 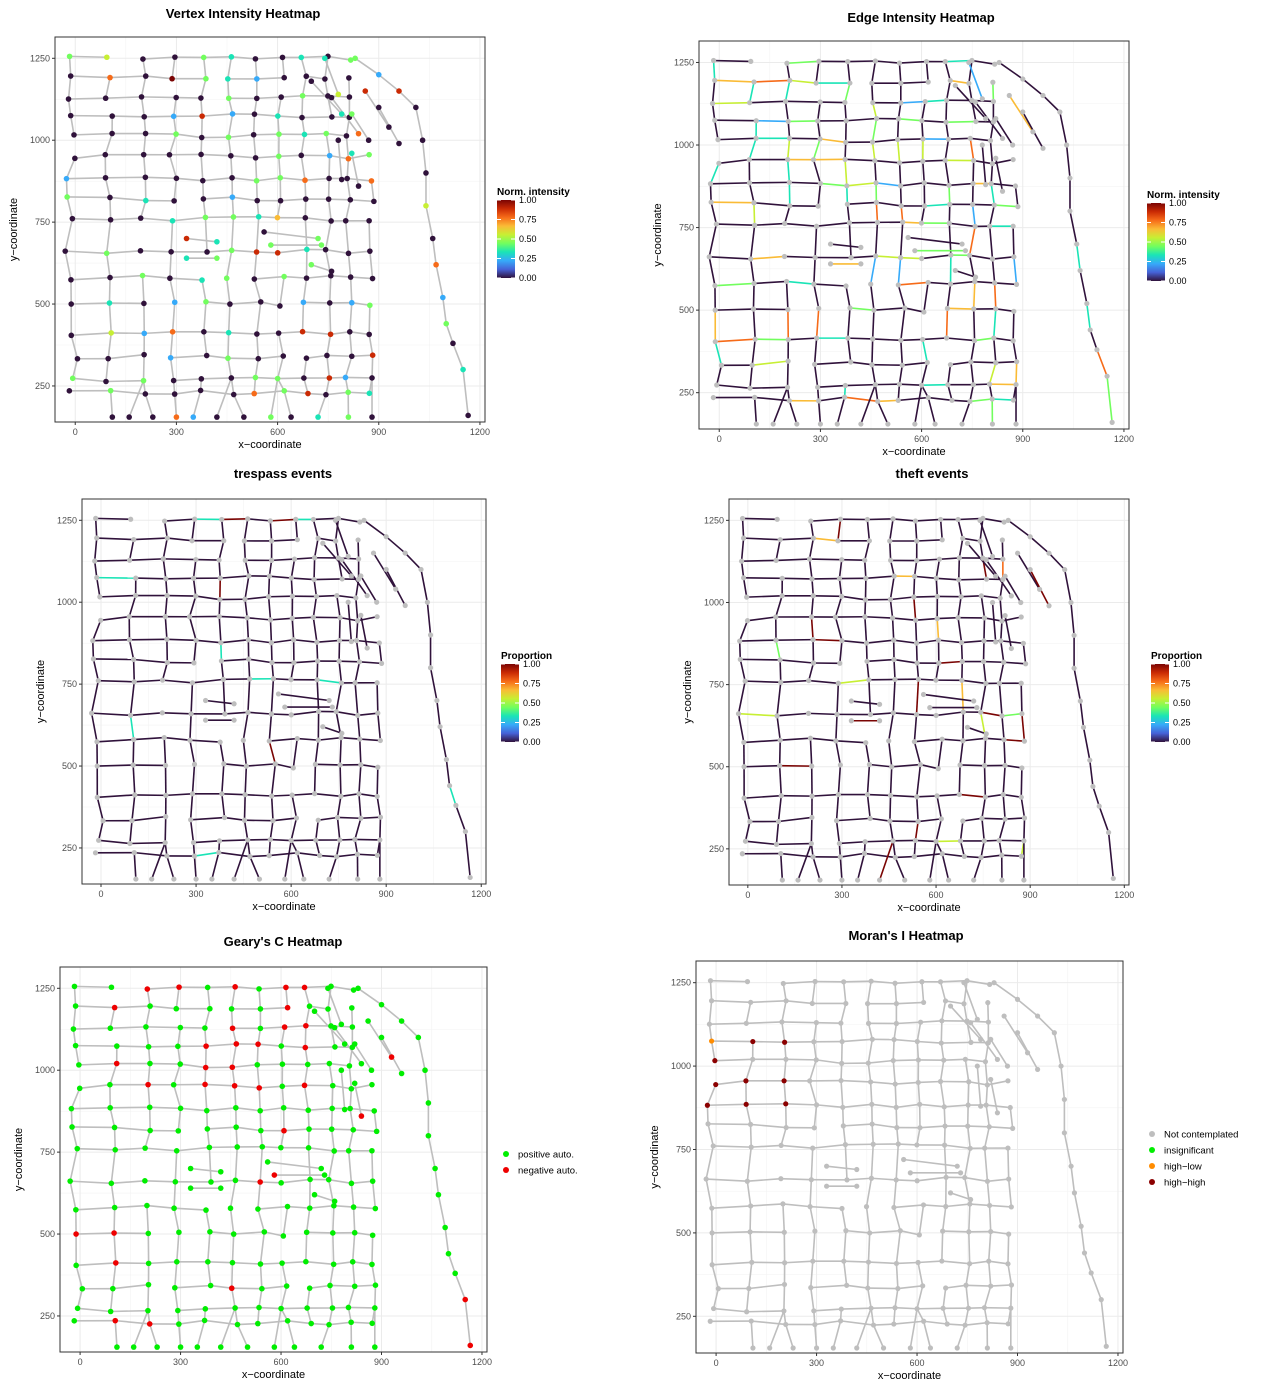 What do you see at coordinates (716, 849) in the screenshot?
I see `y-tick-label: 250` at bounding box center [716, 849].